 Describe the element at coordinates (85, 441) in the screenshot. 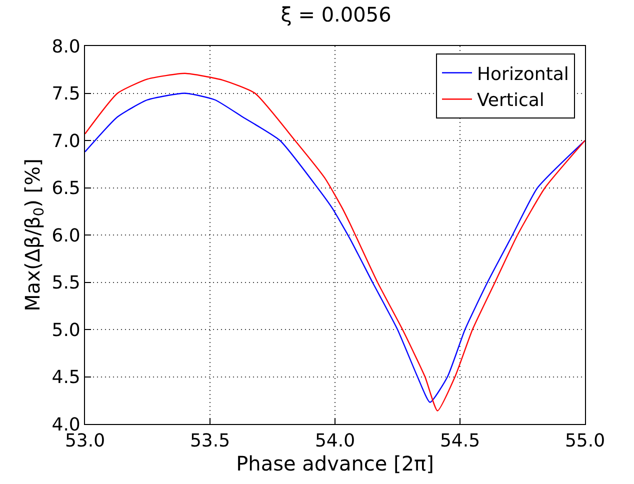

I see `x-tick-label: 53.0` at that location.